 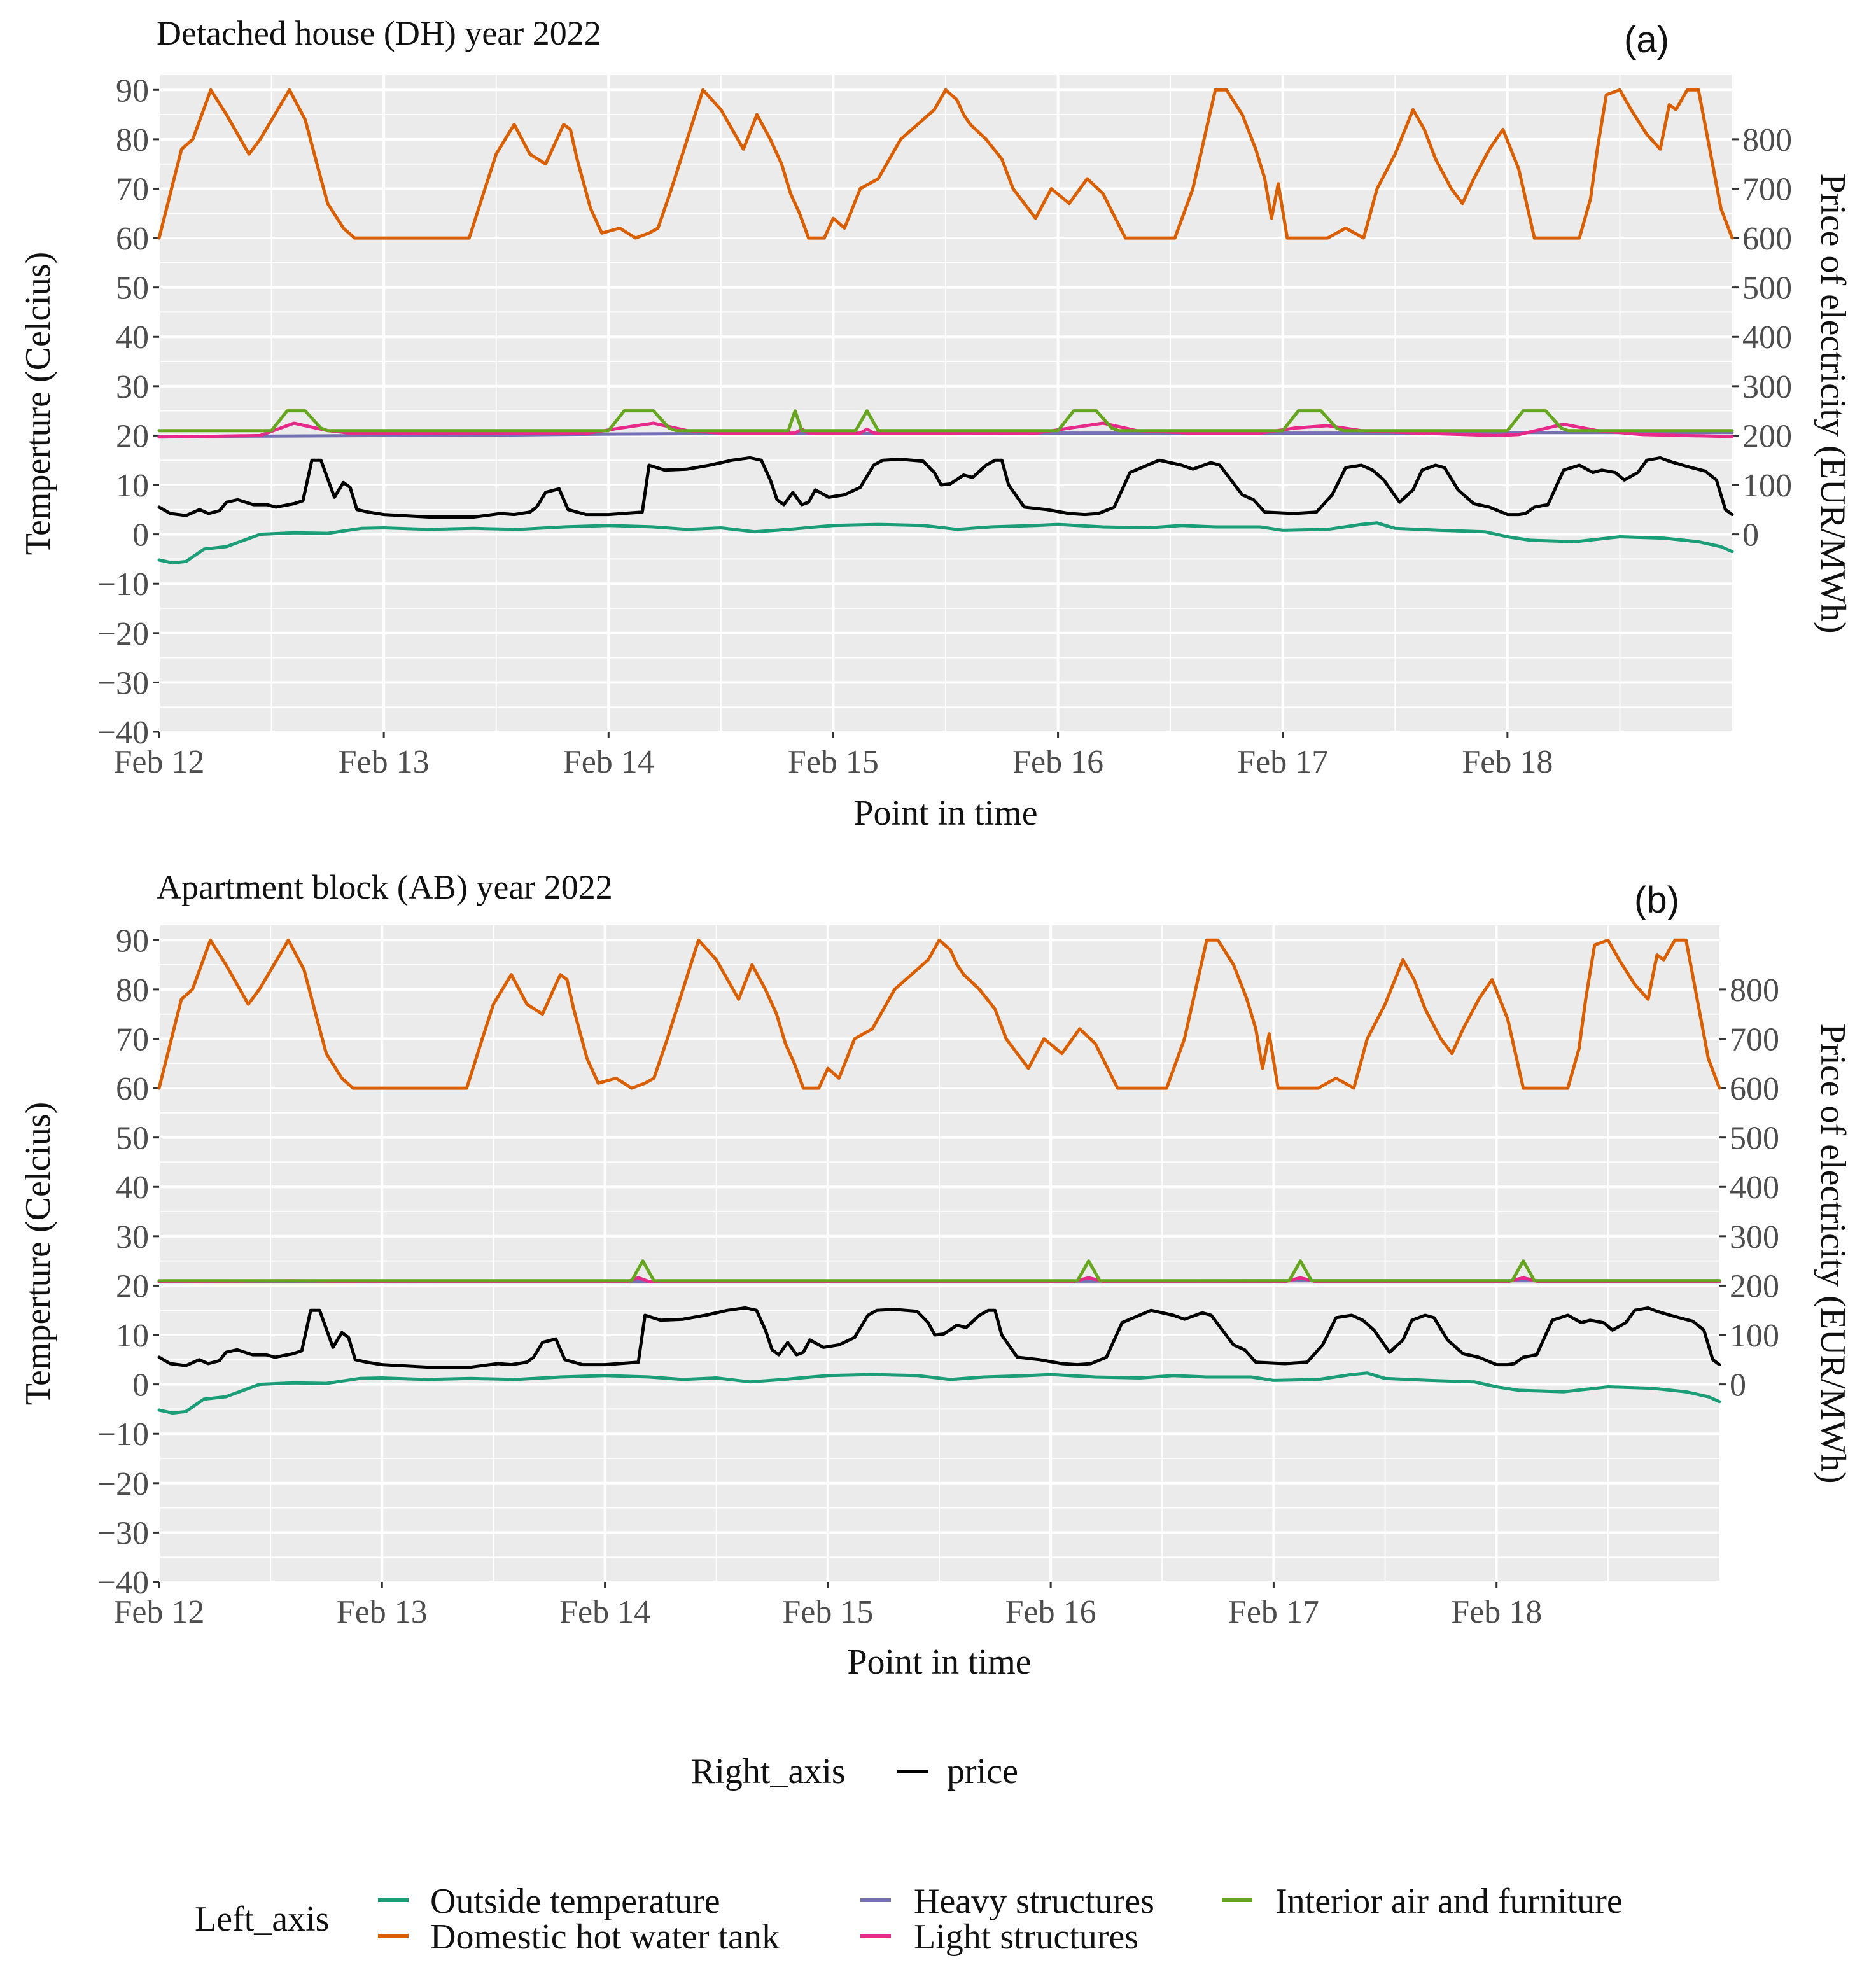 What do you see at coordinates (939, 1337) in the screenshot?
I see `panel-b-series-price` at bounding box center [939, 1337].